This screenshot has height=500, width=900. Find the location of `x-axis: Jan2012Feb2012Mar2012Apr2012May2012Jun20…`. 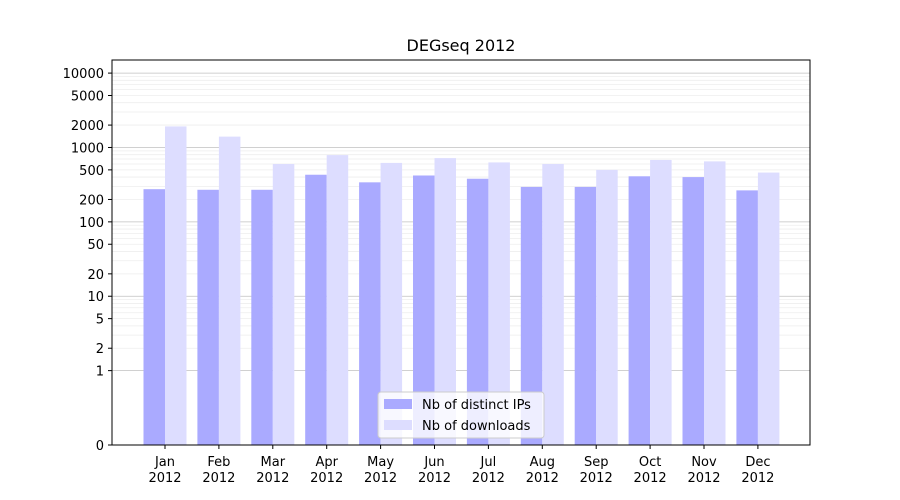

x-axis: Jan2012Feb2012Mar2012Apr2012May2012Jun20… is located at coordinates (461, 465).